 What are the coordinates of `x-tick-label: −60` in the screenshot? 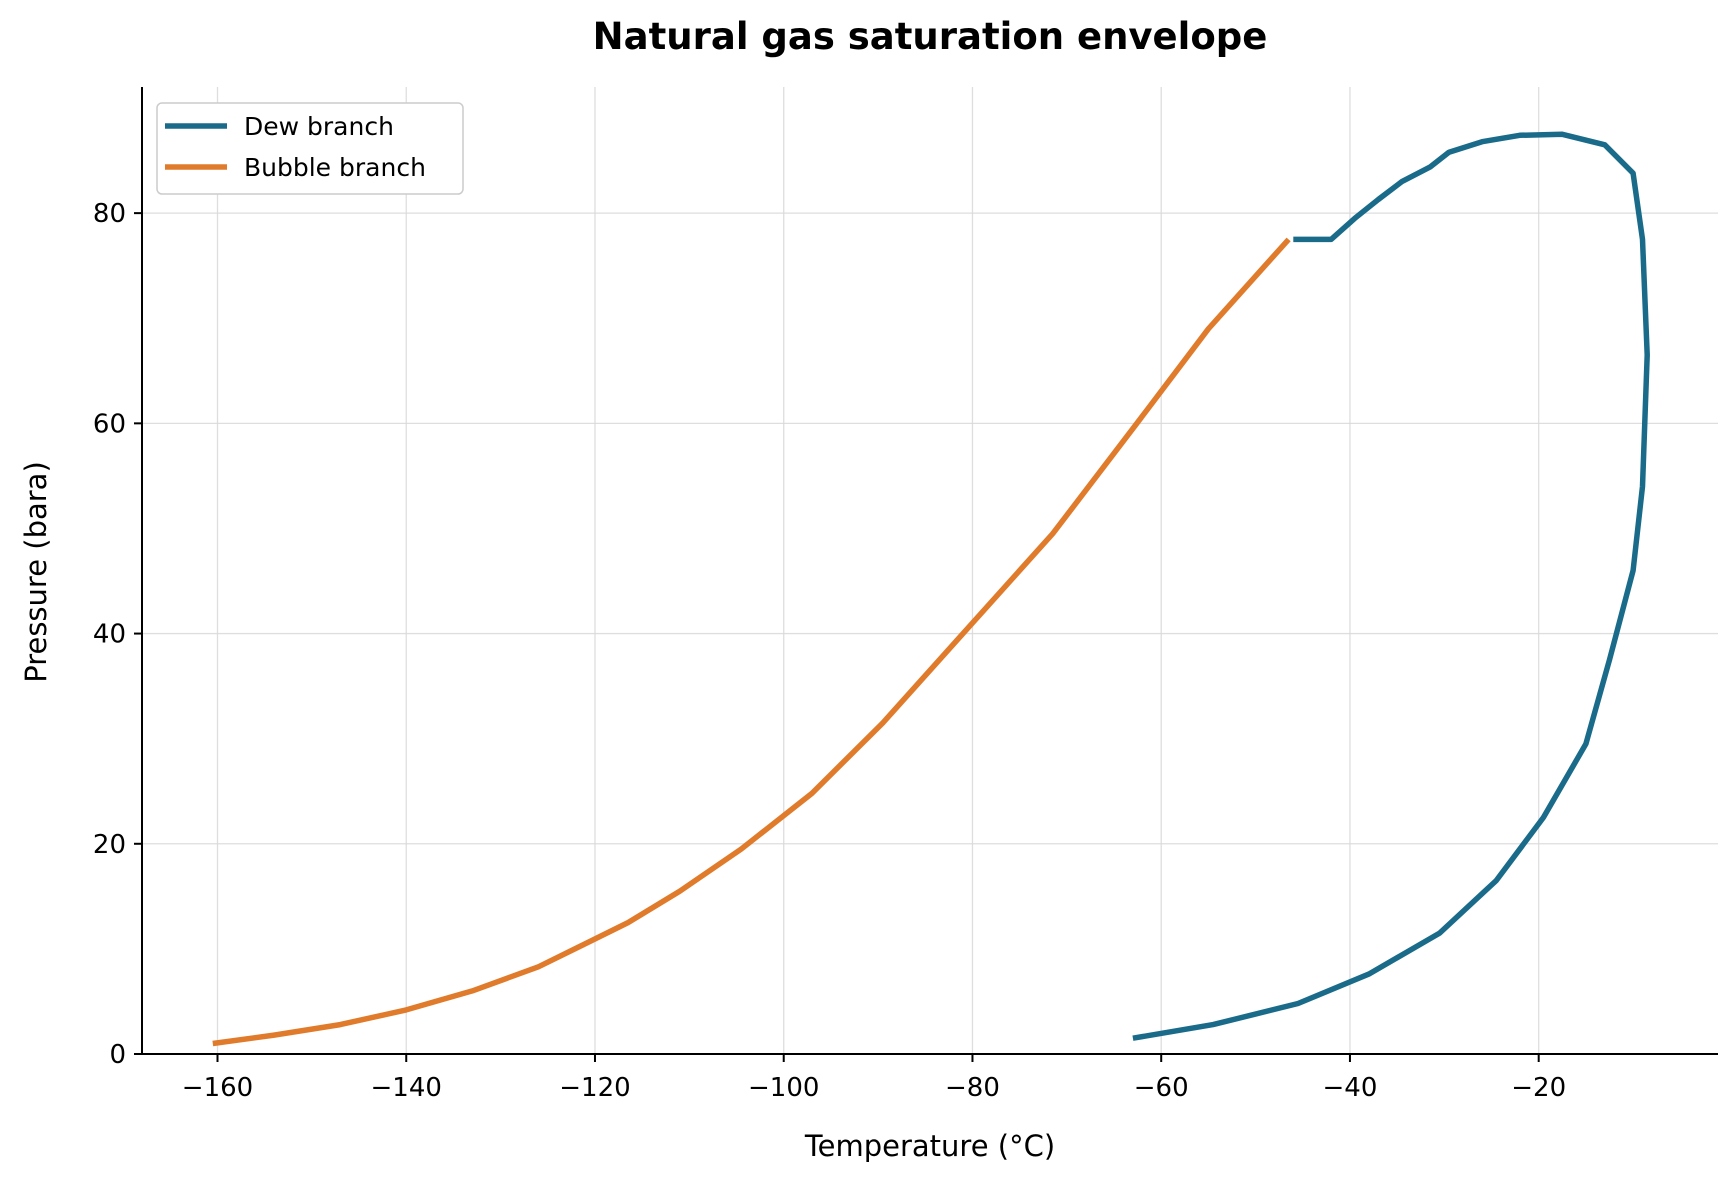 It's located at (1161, 1088).